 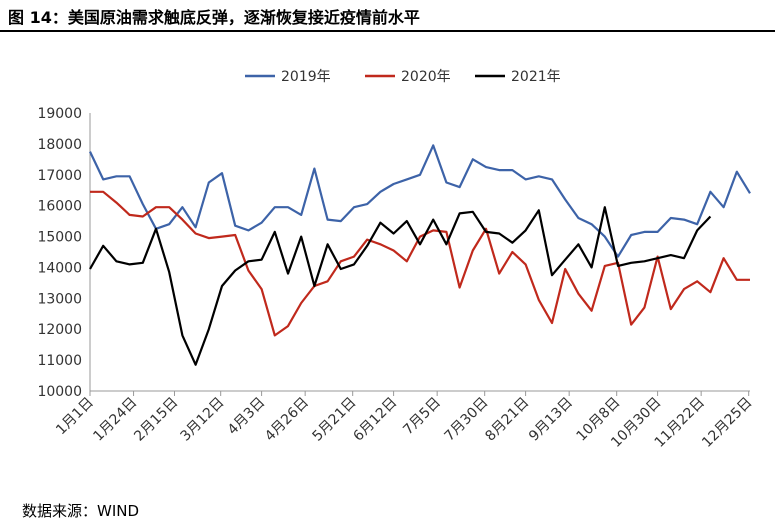 What do you see at coordinates (422, 417) in the screenshot?
I see `x-tick-label: 7月5日` at bounding box center [422, 417].